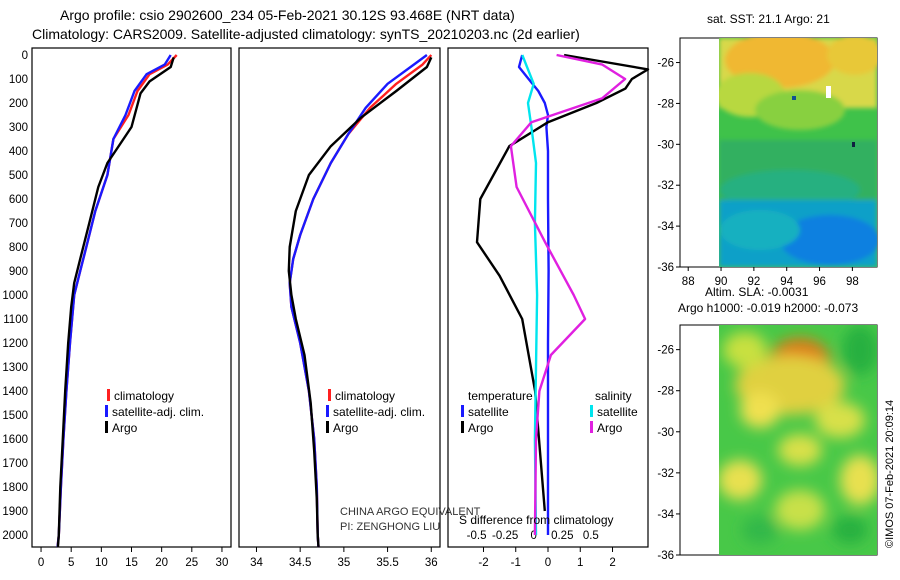  Describe the element at coordinates (18, 152) in the screenshot. I see `depth-tick-label: 400` at that location.